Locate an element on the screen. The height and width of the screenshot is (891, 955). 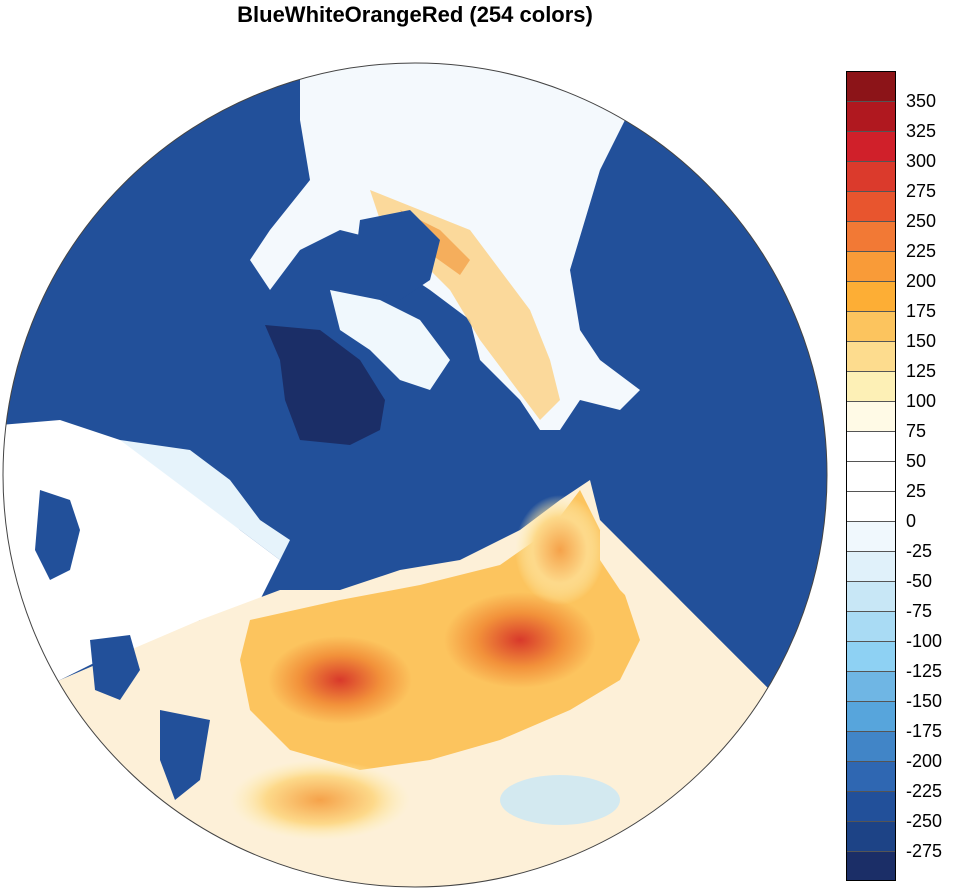
greenland is located at coordinates (325, 385).